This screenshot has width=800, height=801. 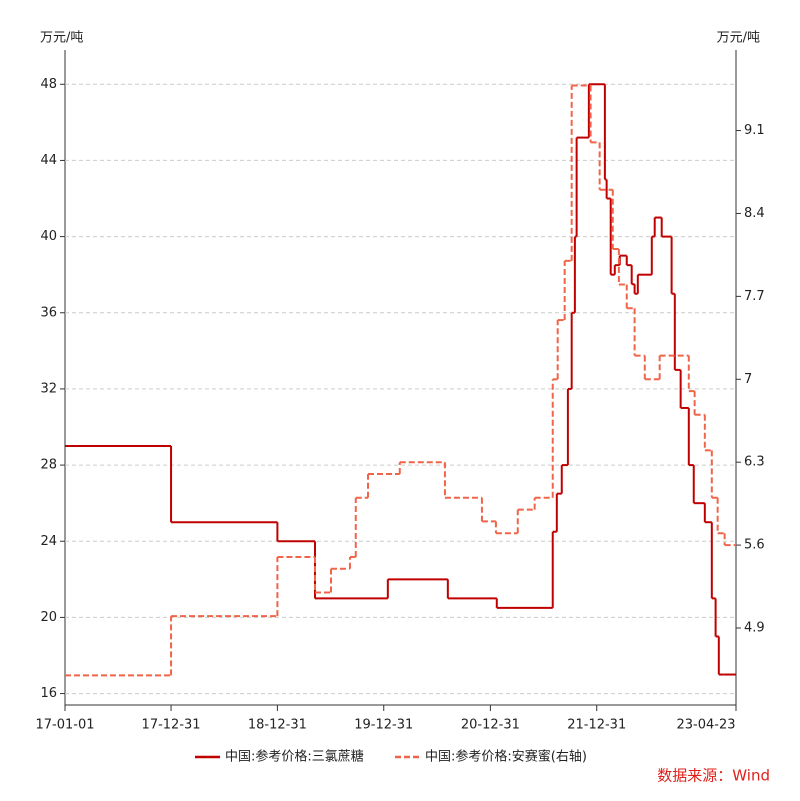 What do you see at coordinates (754, 296) in the screenshot?
I see `y2-tick-label: 7.7` at bounding box center [754, 296].